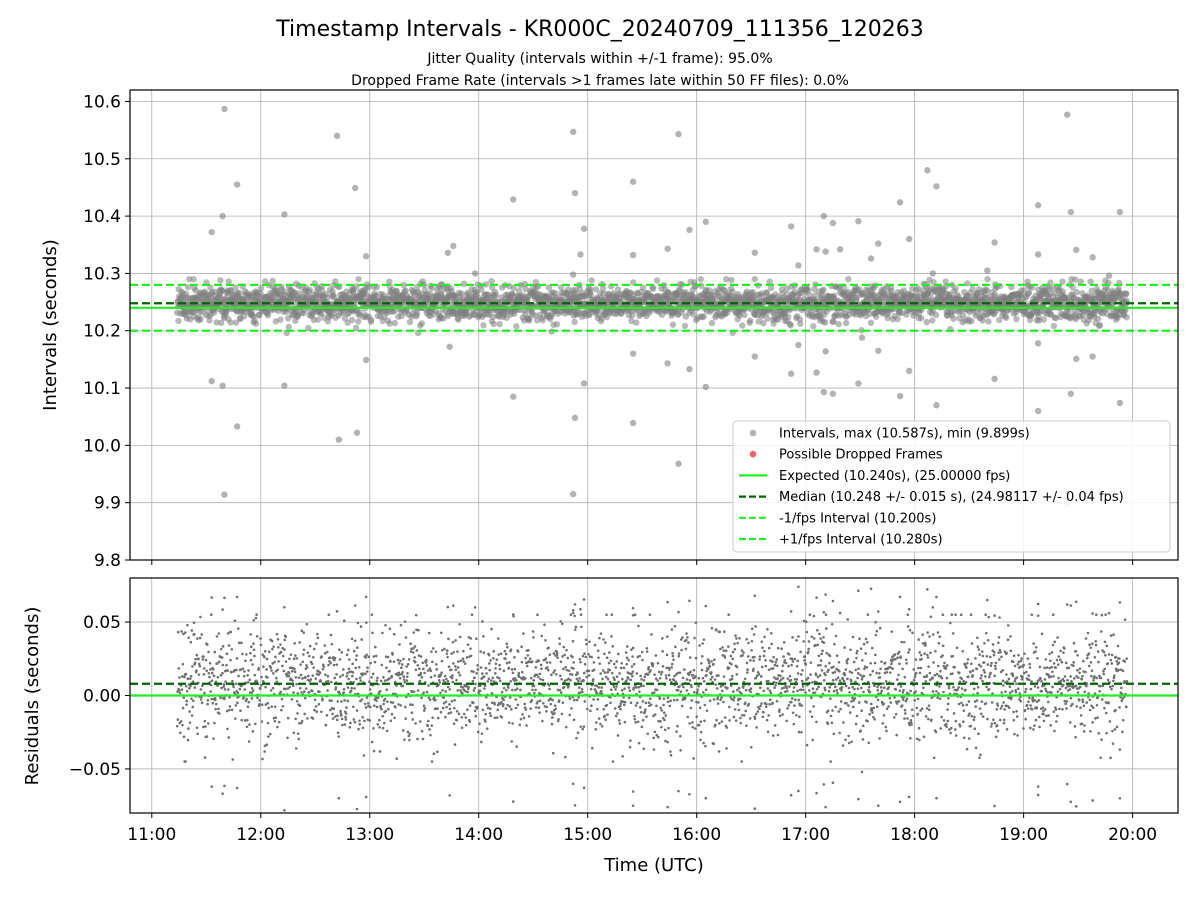 This screenshot has width=1200, height=900. What do you see at coordinates (837, 518) in the screenshot?
I see `legend-entry: -1/fps Interval (10.200s)` at bounding box center [837, 518].